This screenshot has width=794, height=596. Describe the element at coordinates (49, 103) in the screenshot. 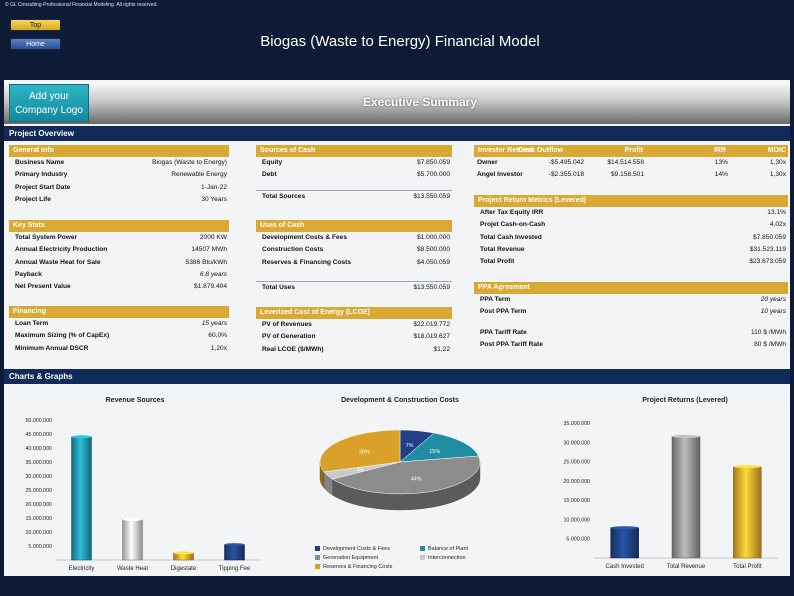

I see `company-logo-placeholder: Add your Company Logo` at that location.